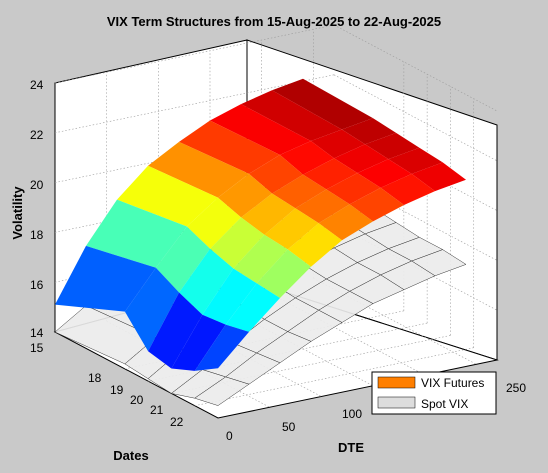  Describe the element at coordinates (396, 402) in the screenshot. I see `legend-swatch-spot` at that location.